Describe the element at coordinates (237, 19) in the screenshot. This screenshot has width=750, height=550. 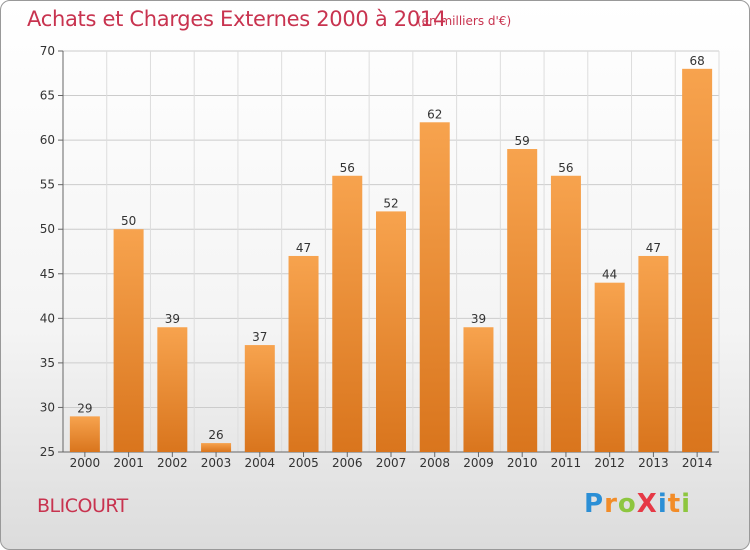
I see `chart-title: Achats et Charges Externes 2000 à 2014` at that location.